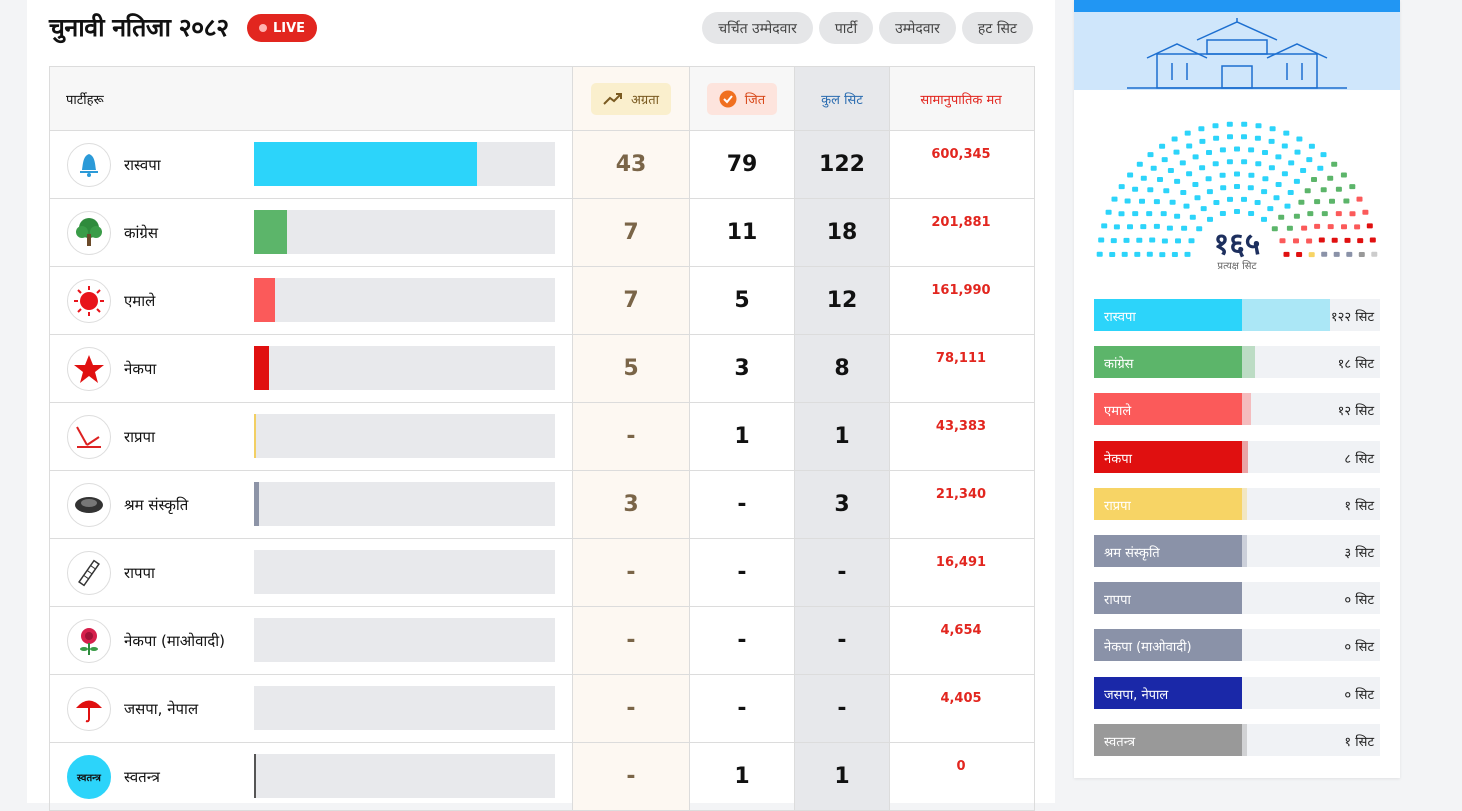 Image resolution: width=1462 pixels, height=811 pixels. I want to click on seat-party-name: श्रम संस्कृति, so click(1132, 553).